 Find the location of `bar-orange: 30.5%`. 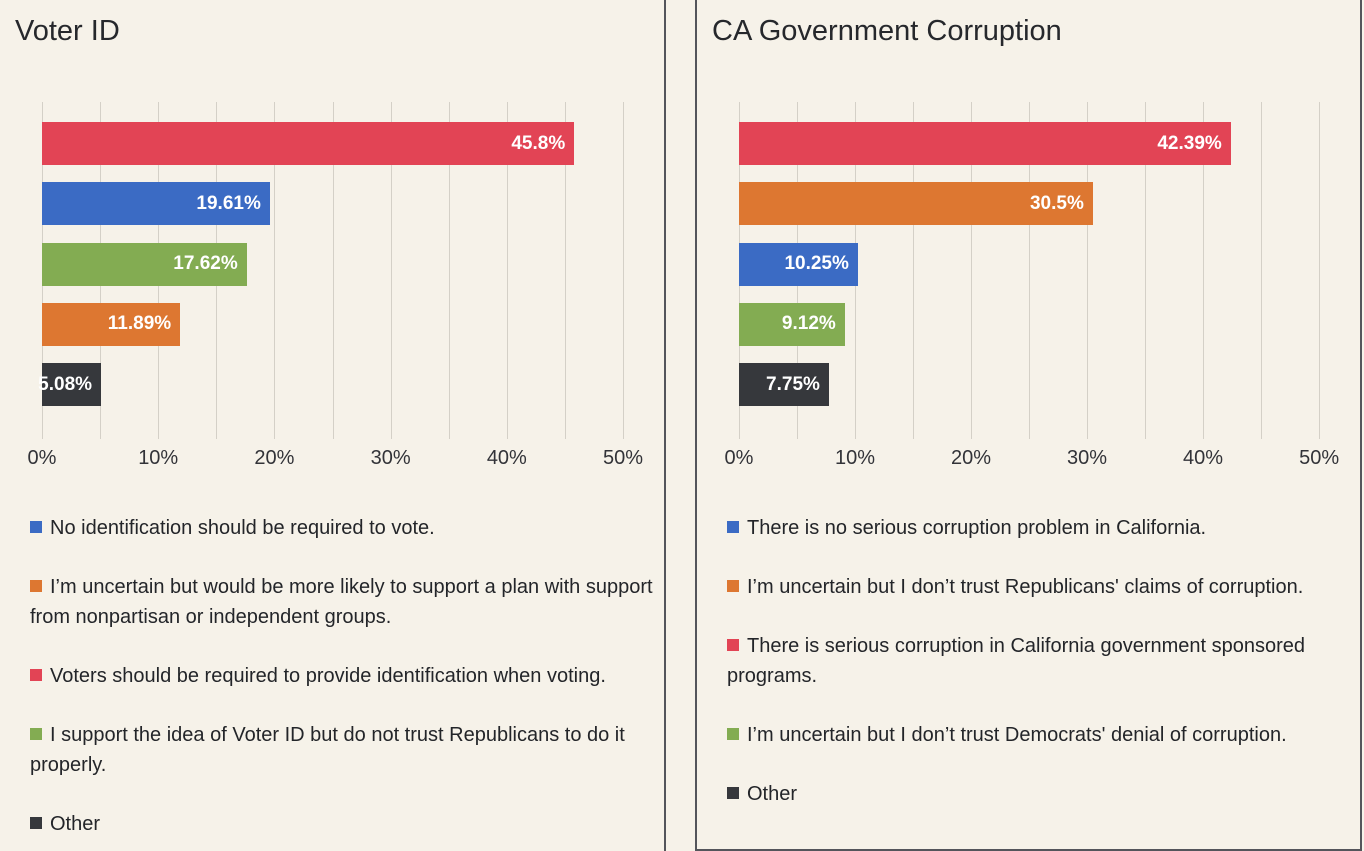

bar-orange: 30.5% is located at coordinates (916, 204).